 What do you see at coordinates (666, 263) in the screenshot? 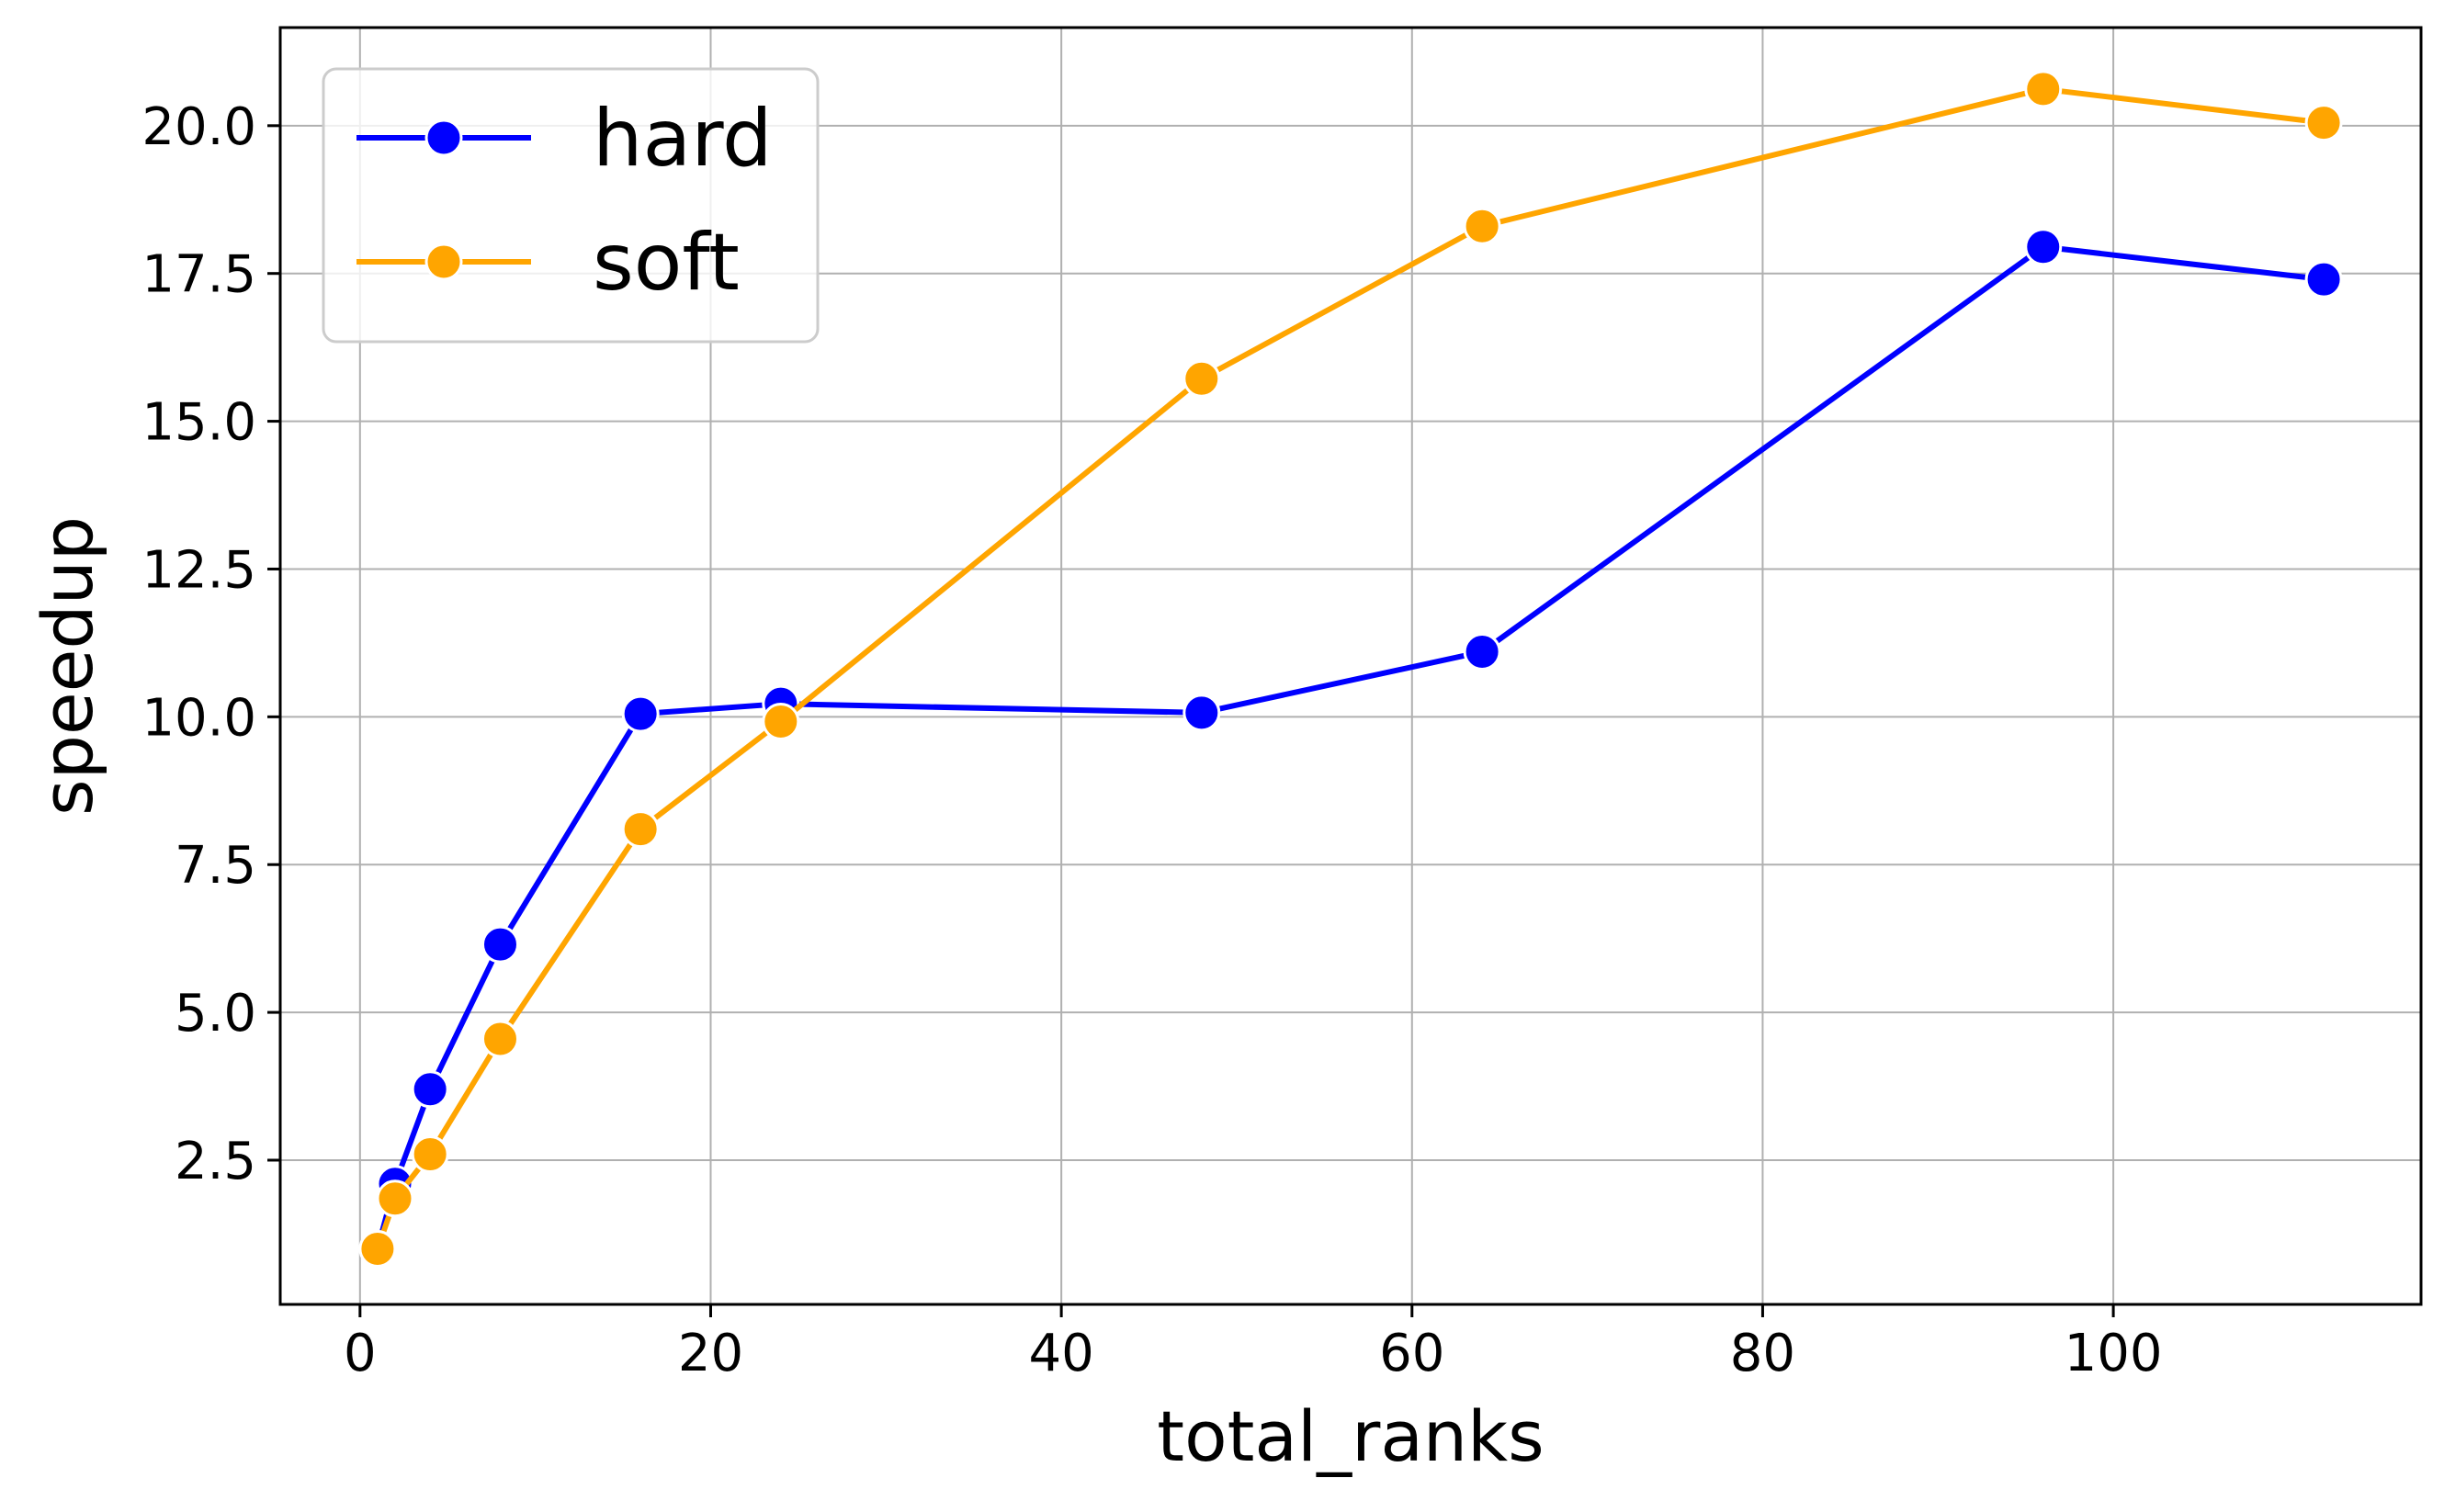
I see `legend-label-soft: soft` at bounding box center [666, 263].